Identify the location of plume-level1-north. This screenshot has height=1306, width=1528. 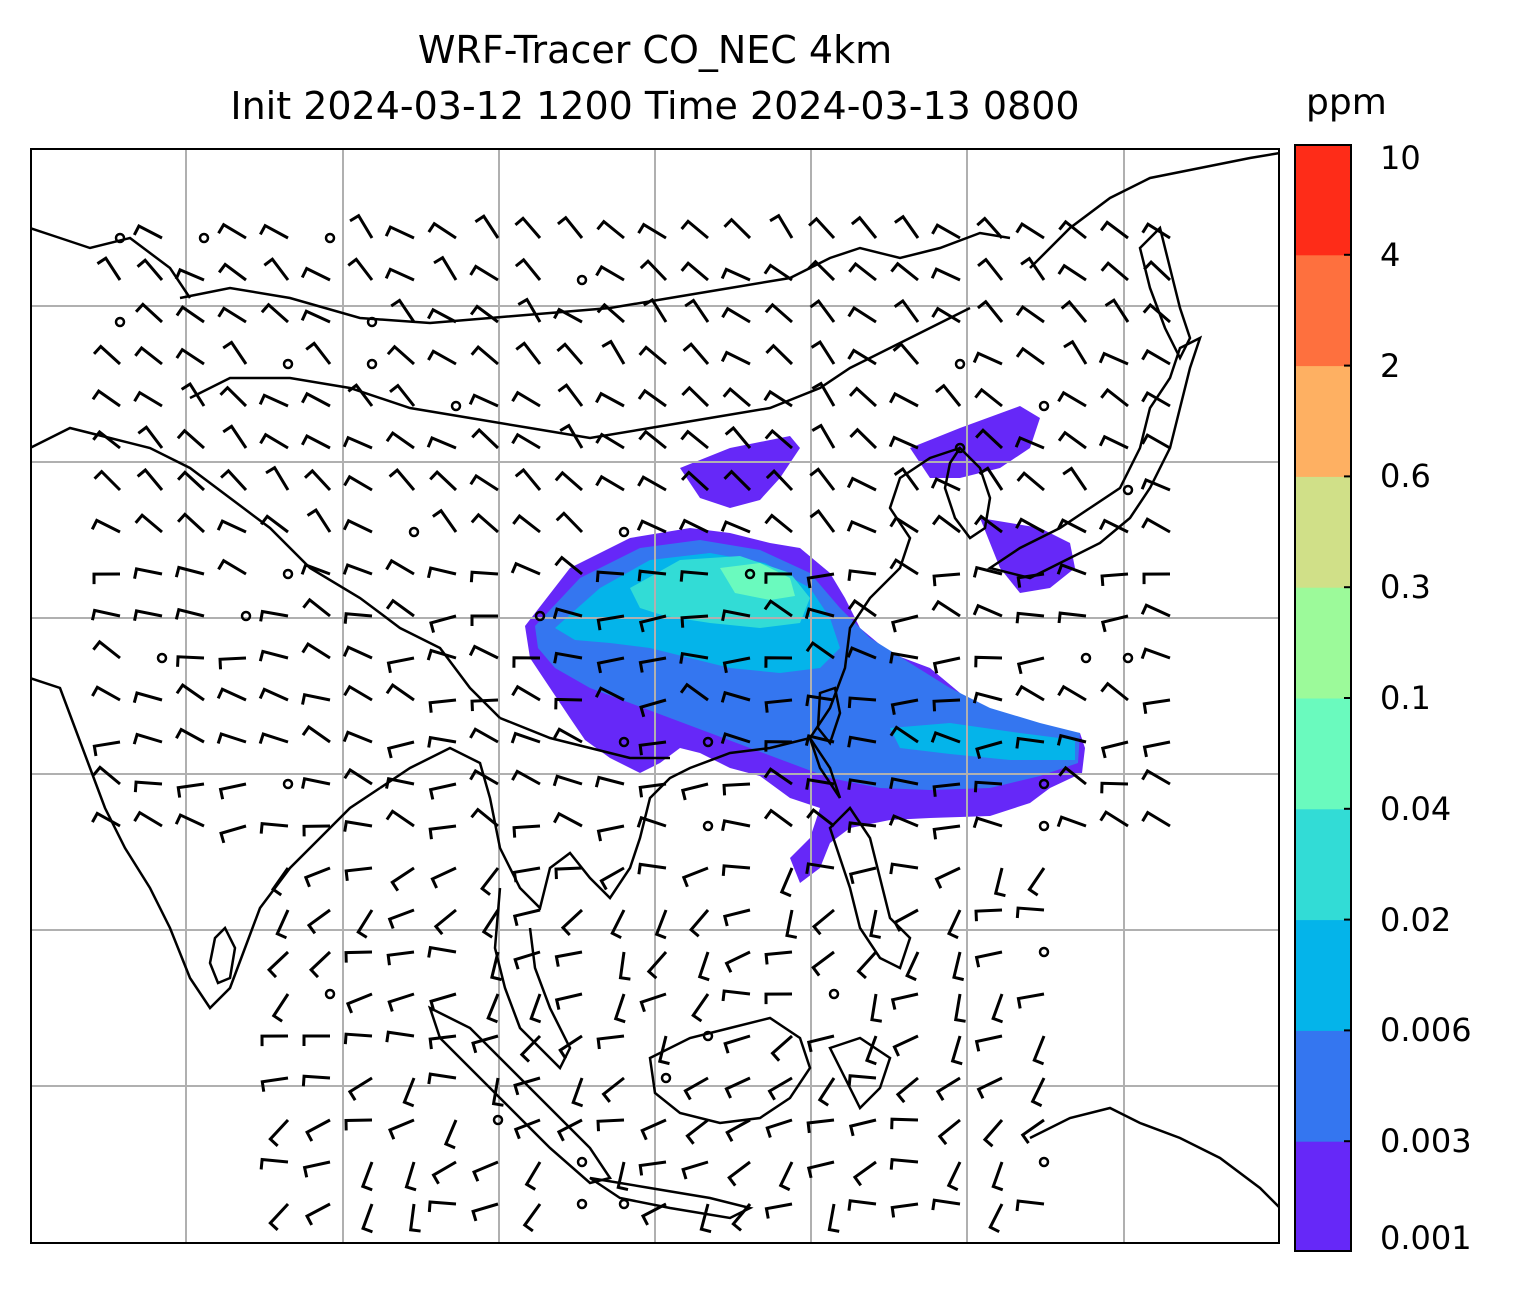
(740, 472).